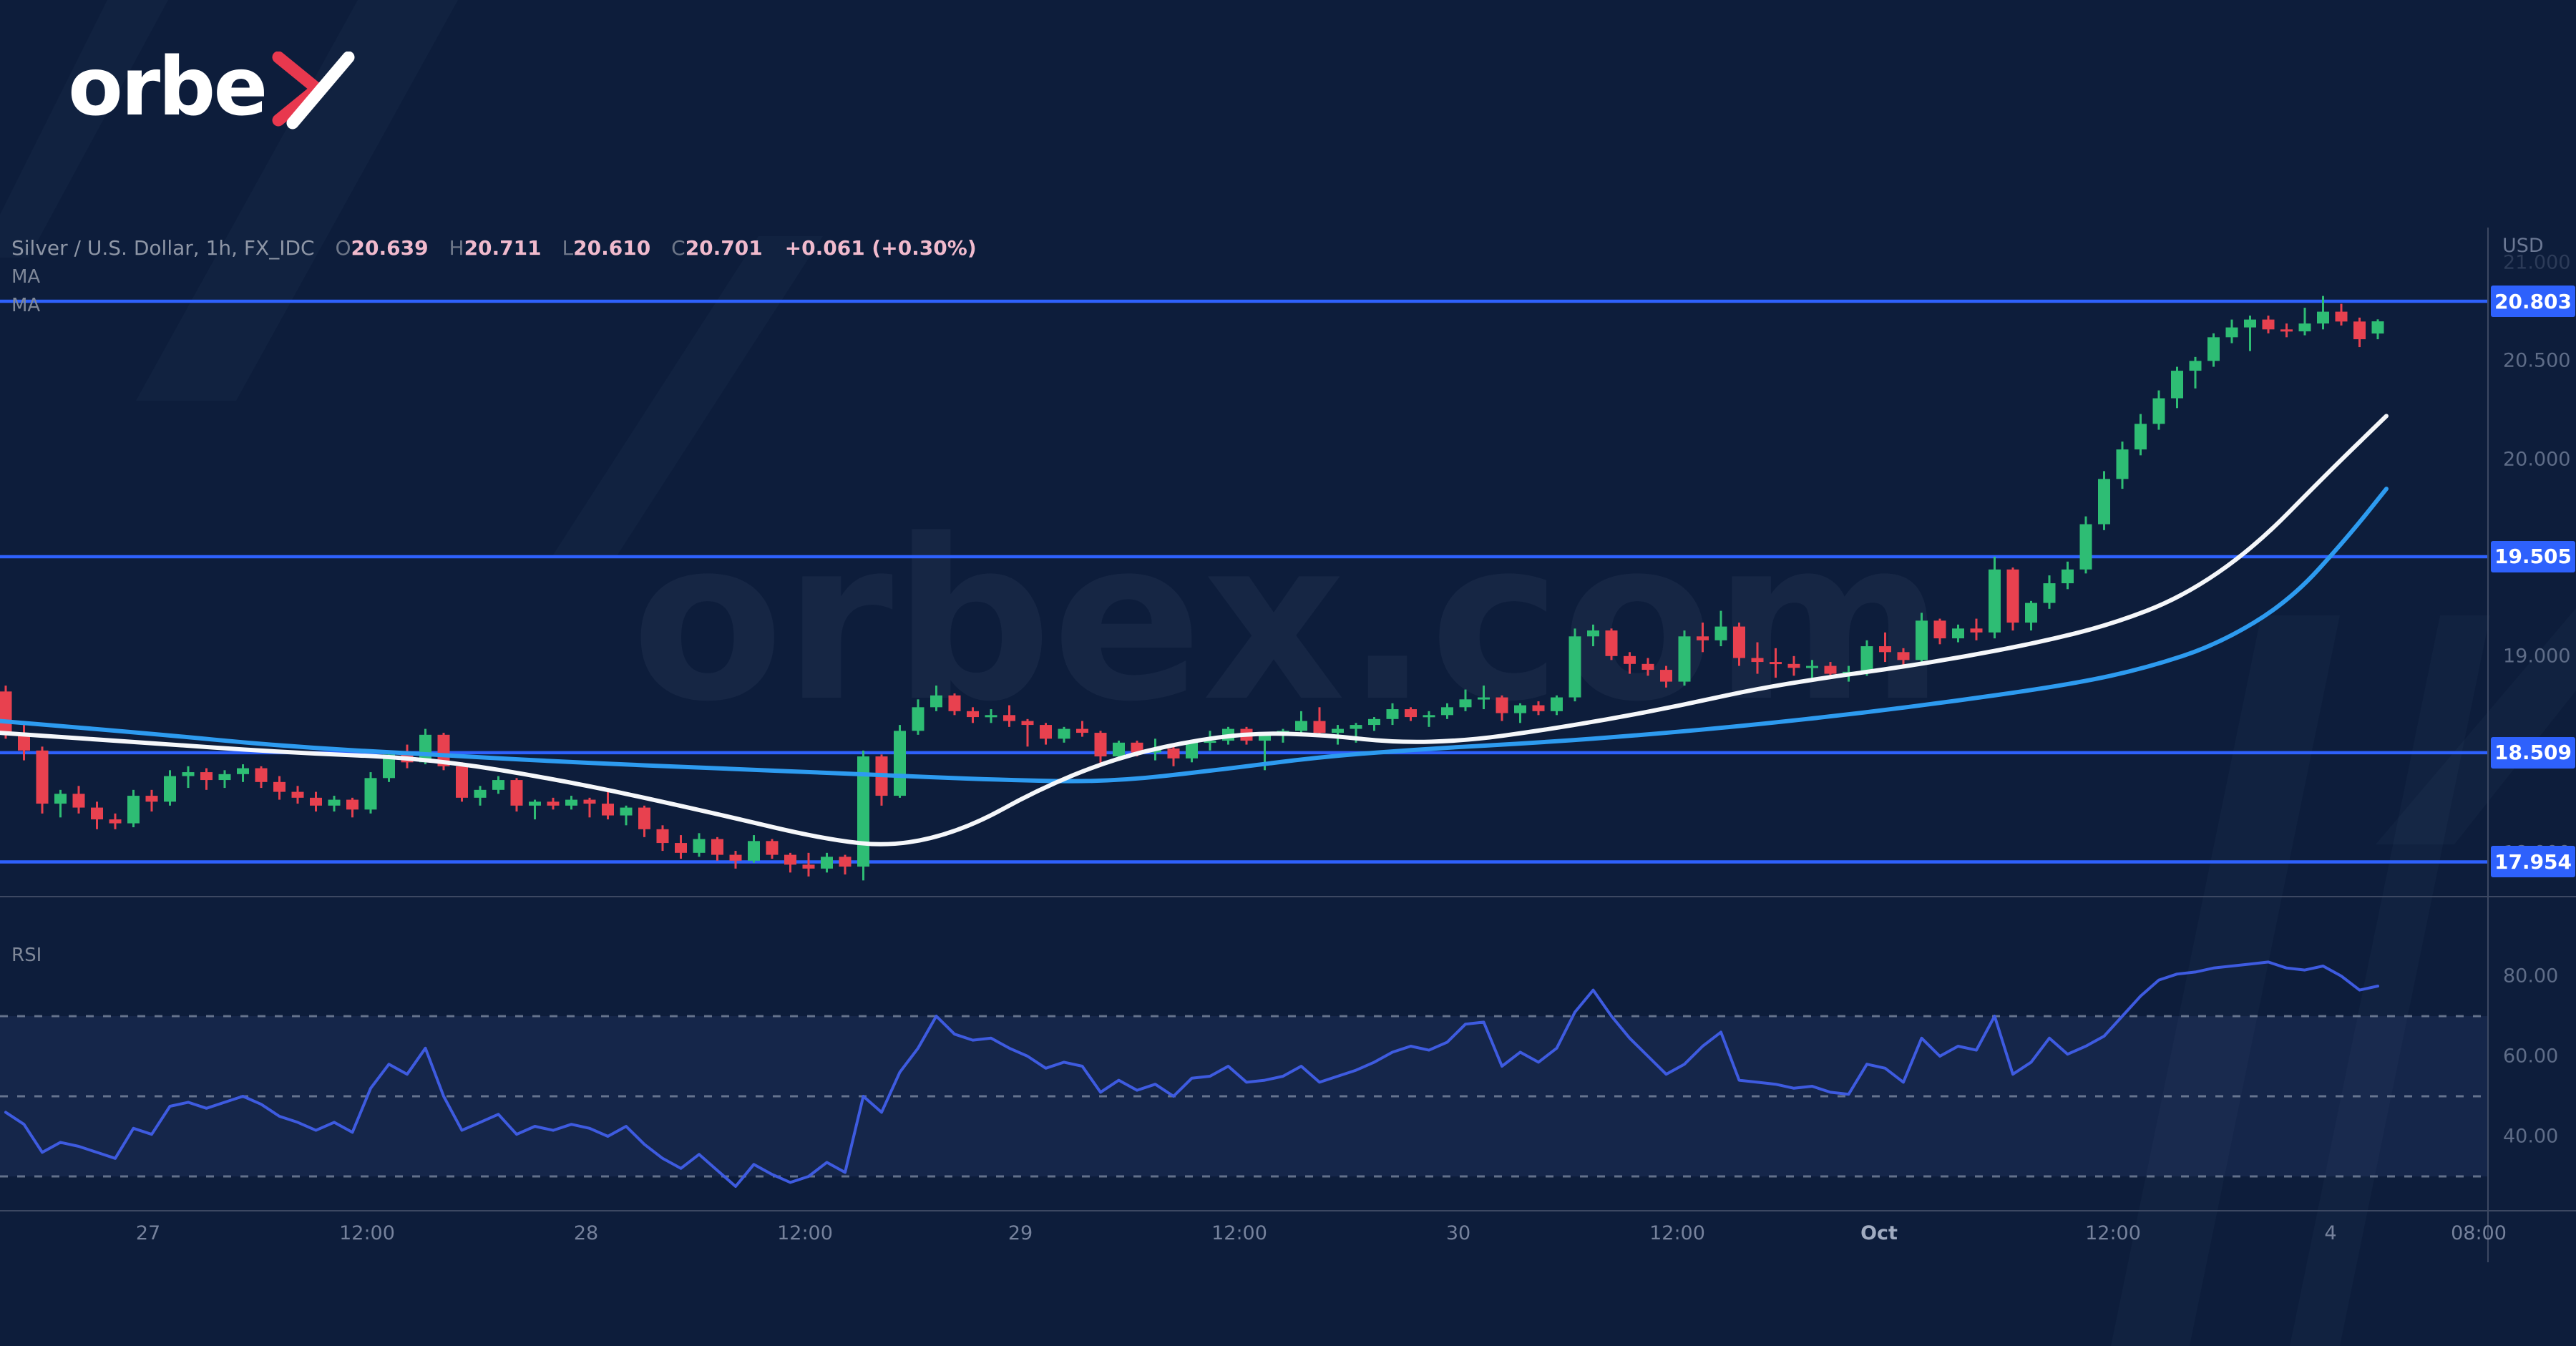 This screenshot has height=1346, width=2576. Describe the element at coordinates (2537, 459) in the screenshot. I see `price-tick-20.000: 20.000` at that location.